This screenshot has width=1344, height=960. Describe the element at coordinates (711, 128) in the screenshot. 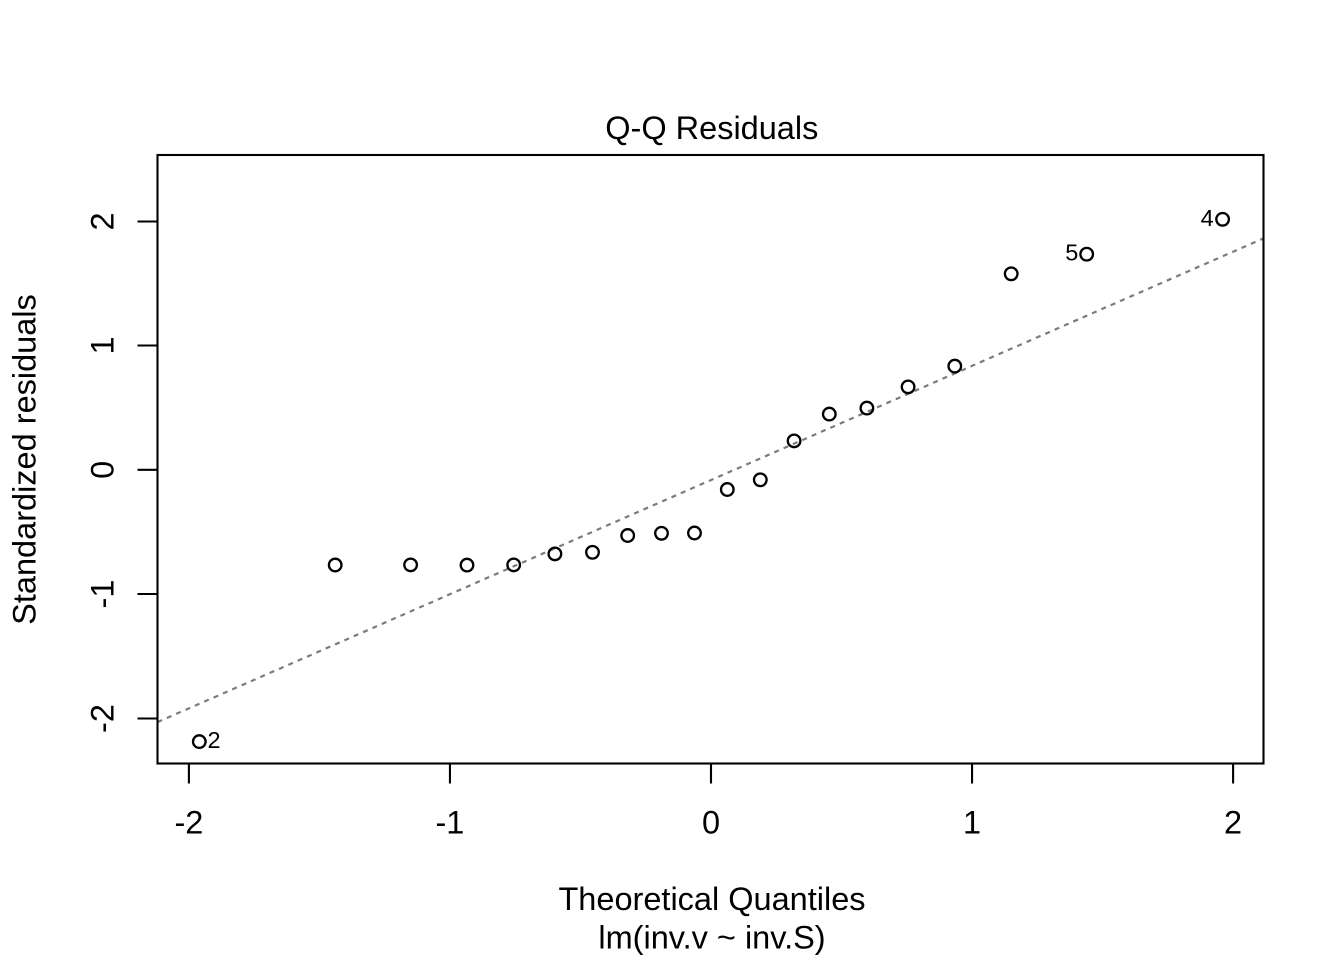

I see `svg-text: Q-Q Residuals` at that location.